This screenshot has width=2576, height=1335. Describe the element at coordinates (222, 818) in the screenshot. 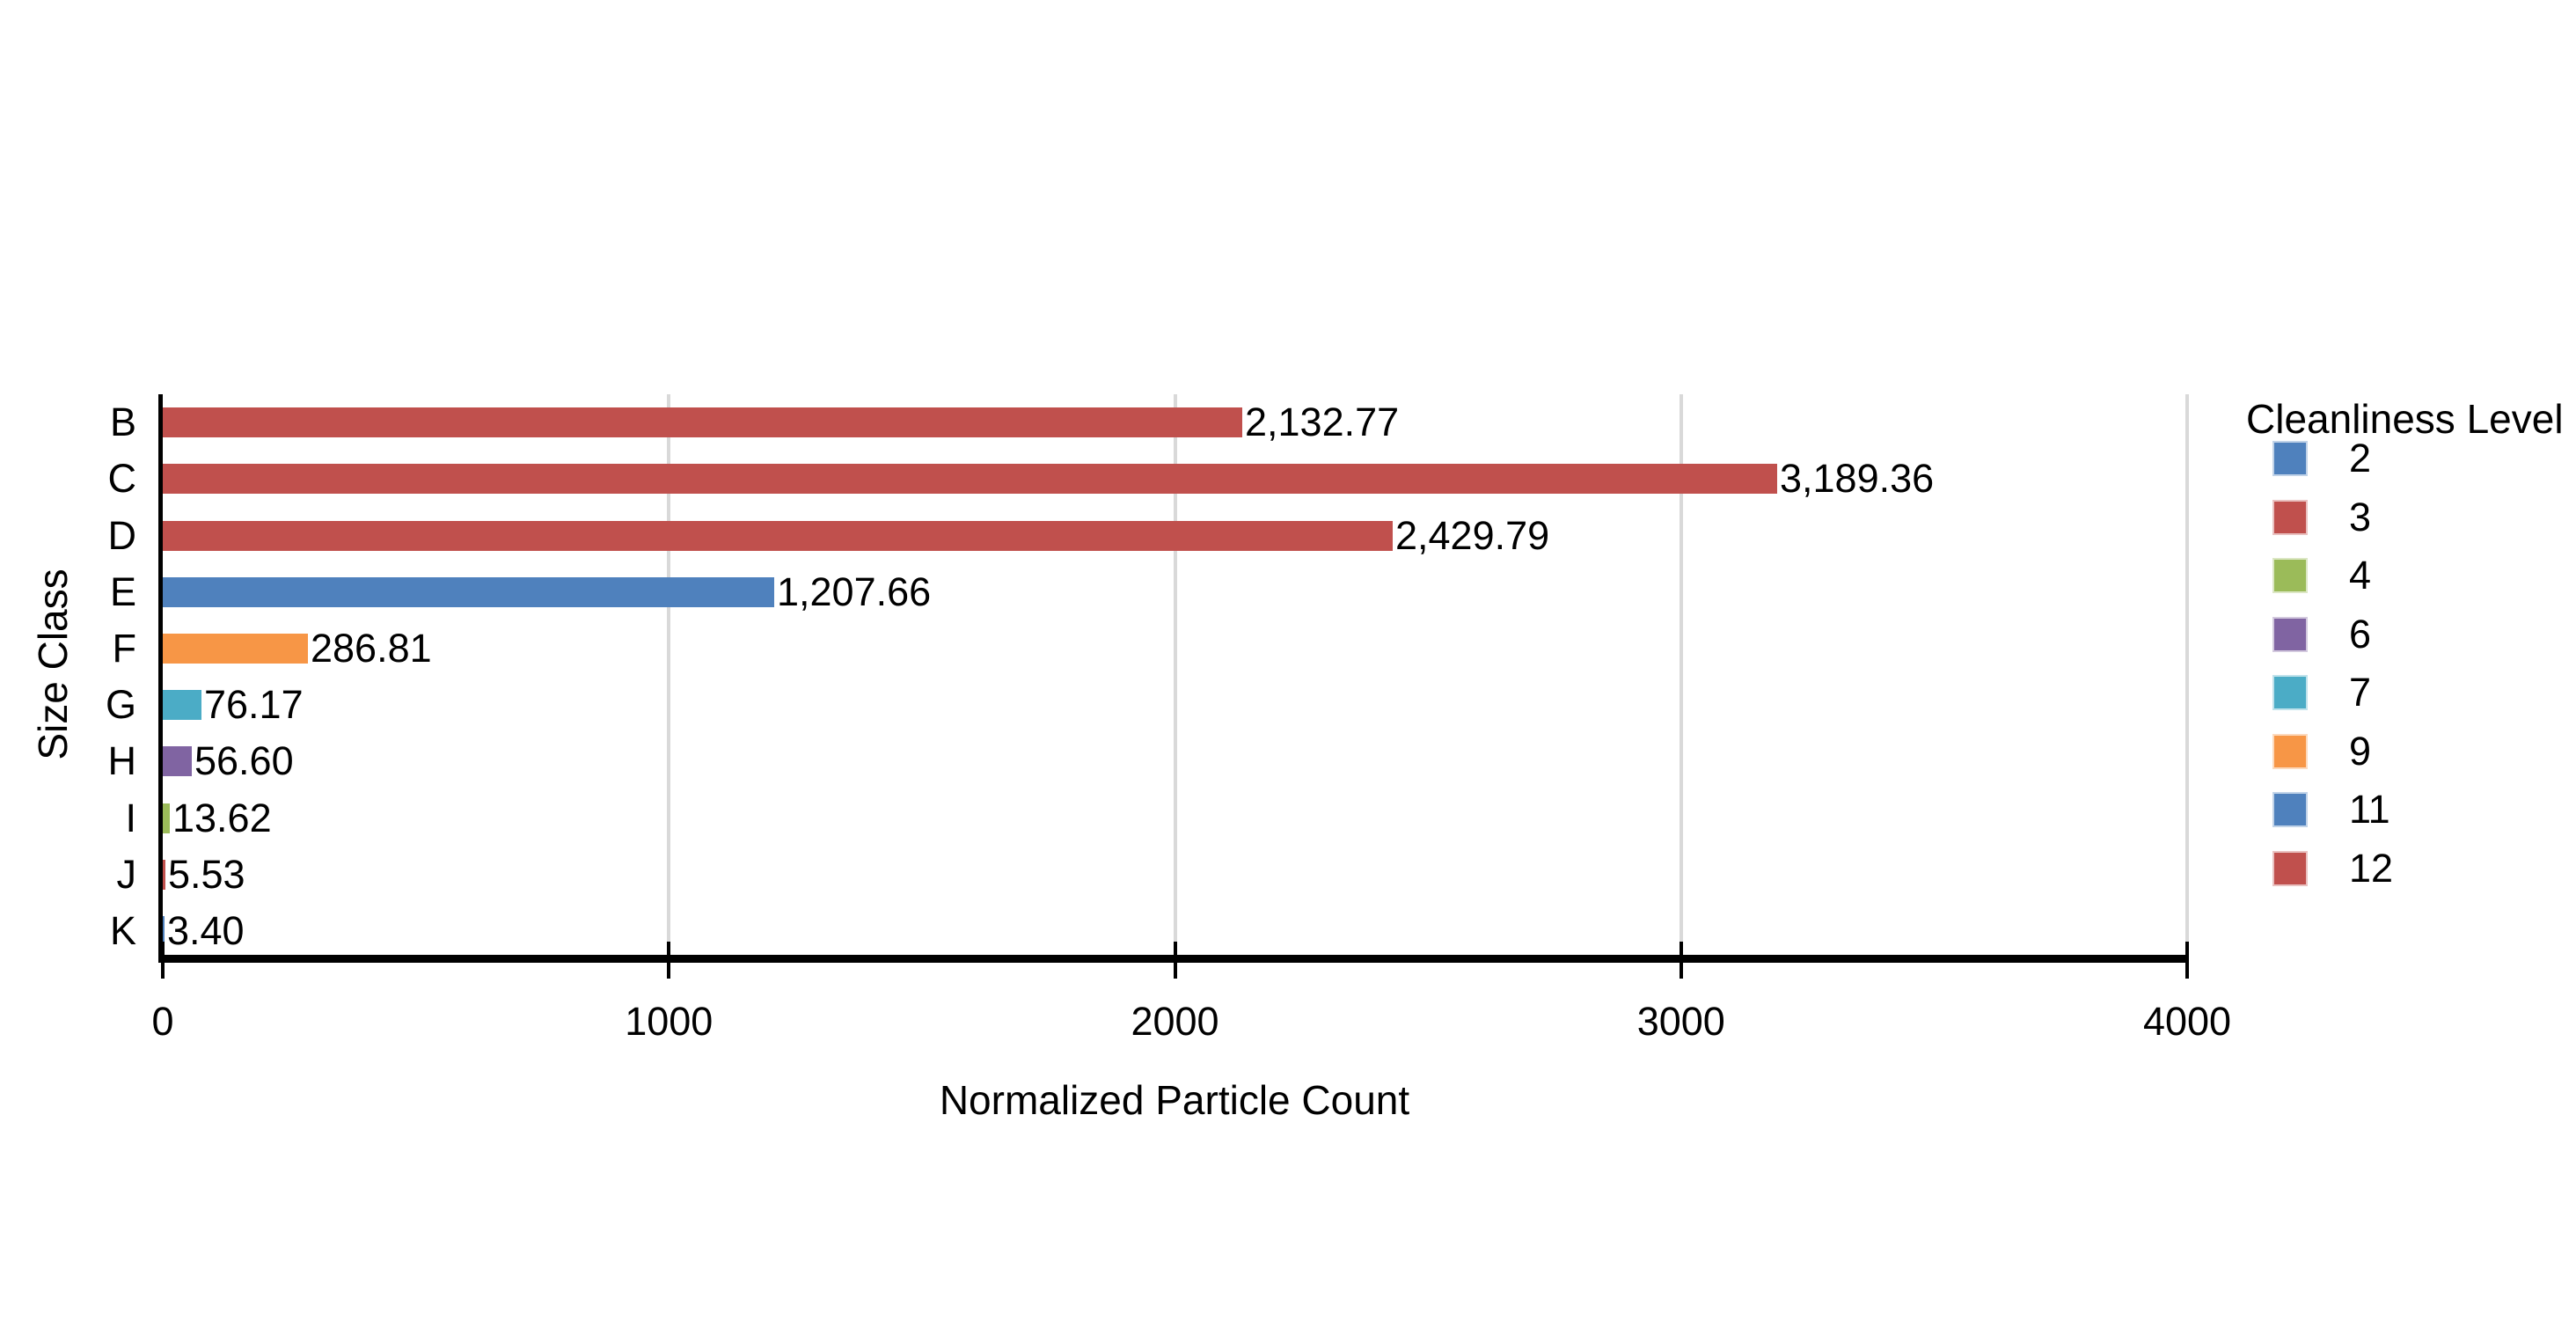

I see `value-label-I: 13.62` at that location.